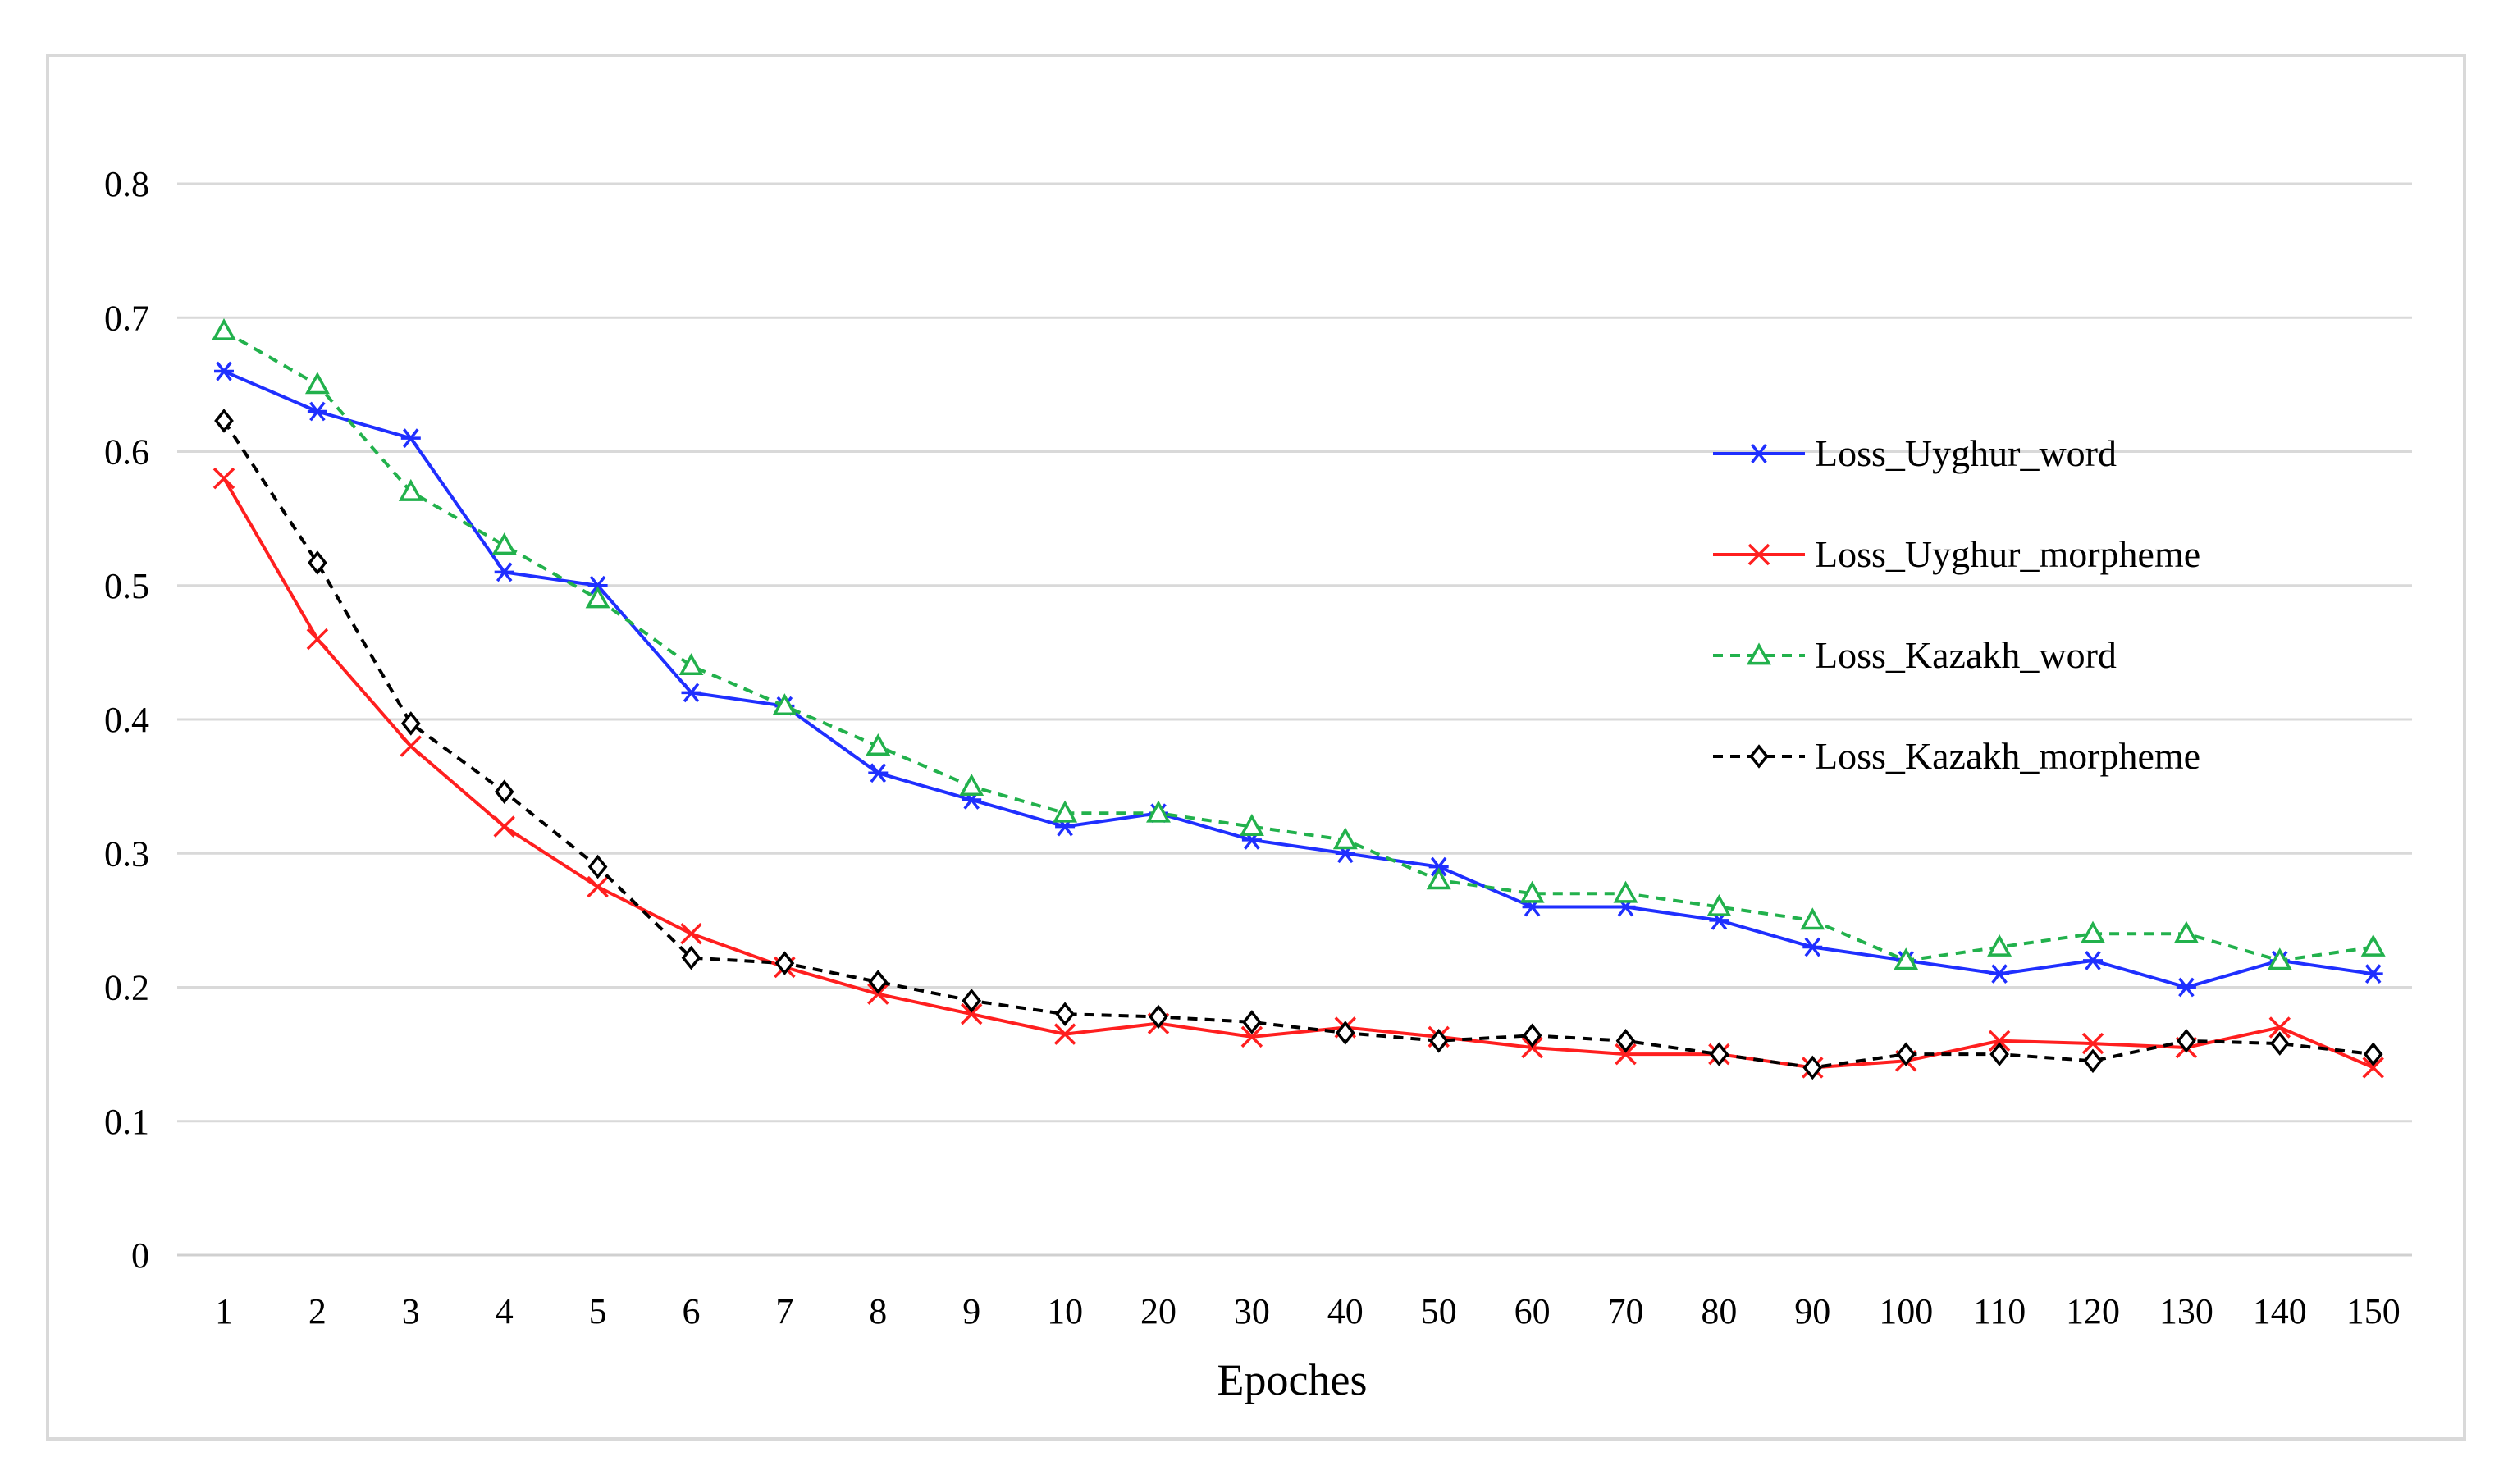  What do you see at coordinates (1532, 1311) in the screenshot?
I see `x-tick-label: 60` at bounding box center [1532, 1311].